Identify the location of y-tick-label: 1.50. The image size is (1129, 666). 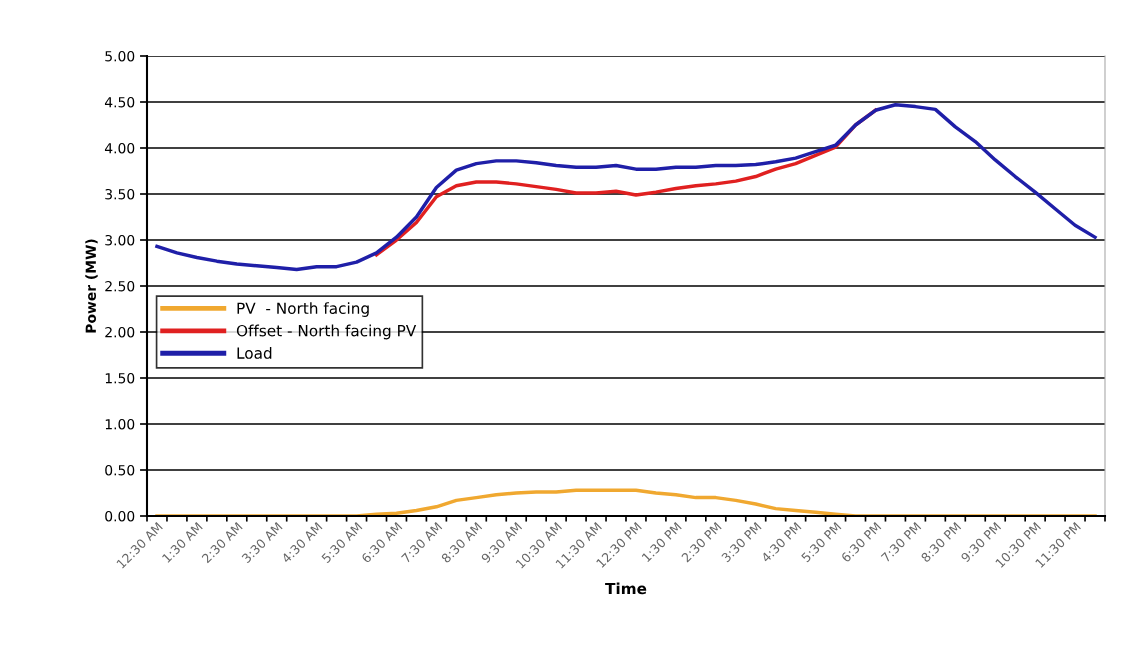
(120, 378).